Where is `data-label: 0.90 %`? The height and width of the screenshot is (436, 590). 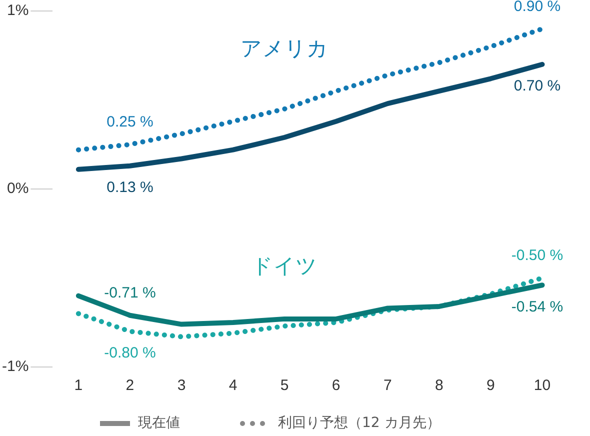 data-label: 0.90 % is located at coordinates (537, 7).